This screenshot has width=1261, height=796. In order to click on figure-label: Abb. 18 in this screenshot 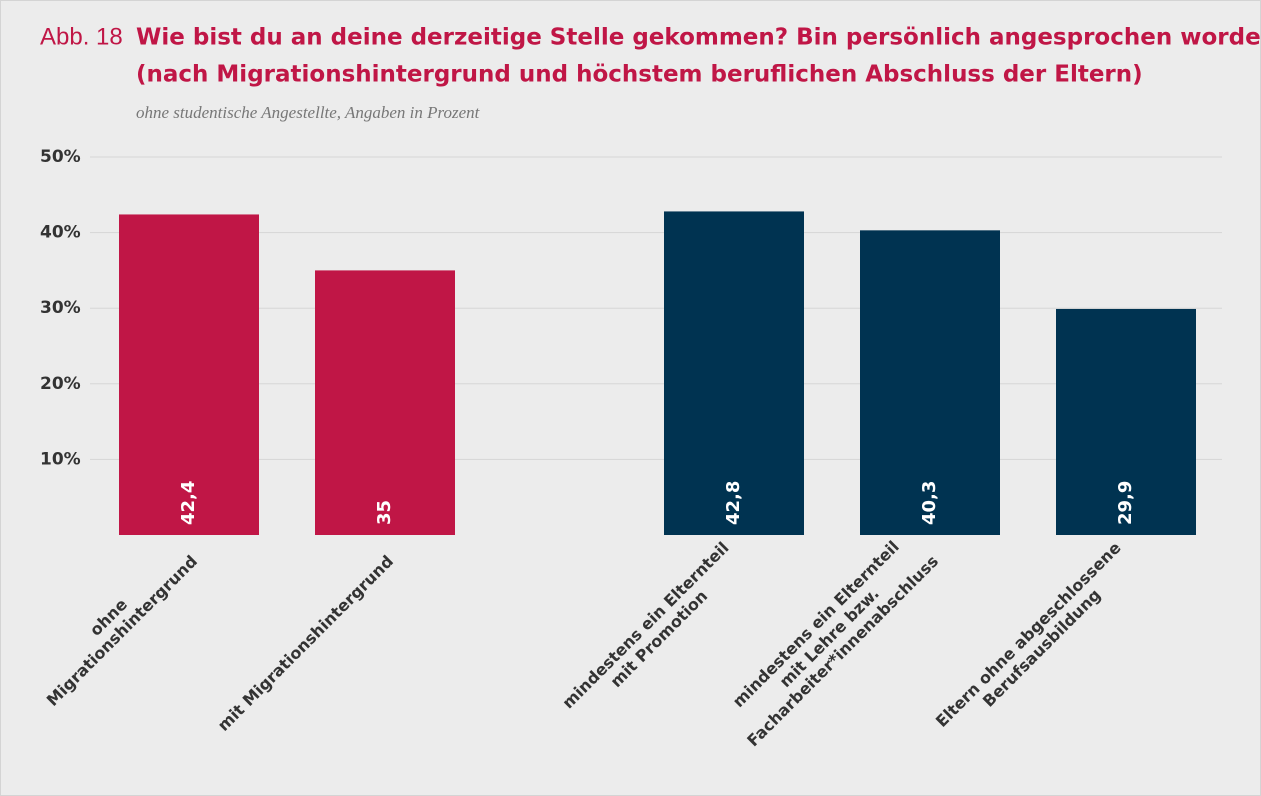, I will do `click(81, 36)`.